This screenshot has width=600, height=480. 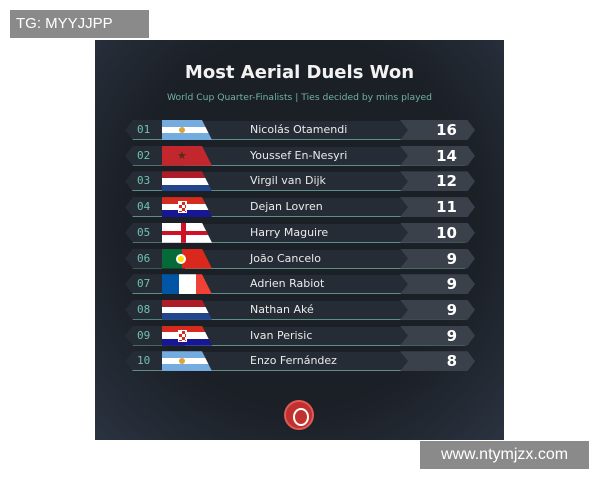 What do you see at coordinates (289, 232) in the screenshot?
I see `player-name: Harry Maguire` at bounding box center [289, 232].